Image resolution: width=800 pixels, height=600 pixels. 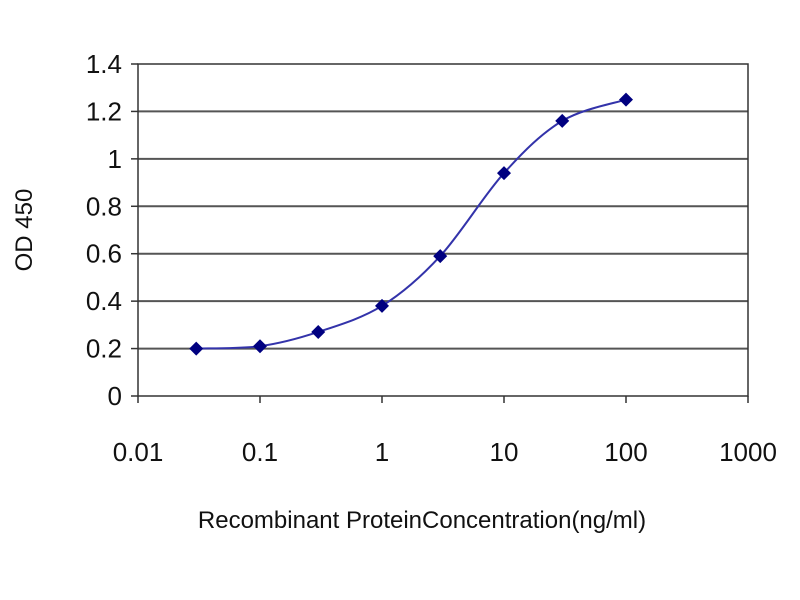 I want to click on y-tick-label-4: 0.8, so click(x=104, y=206).